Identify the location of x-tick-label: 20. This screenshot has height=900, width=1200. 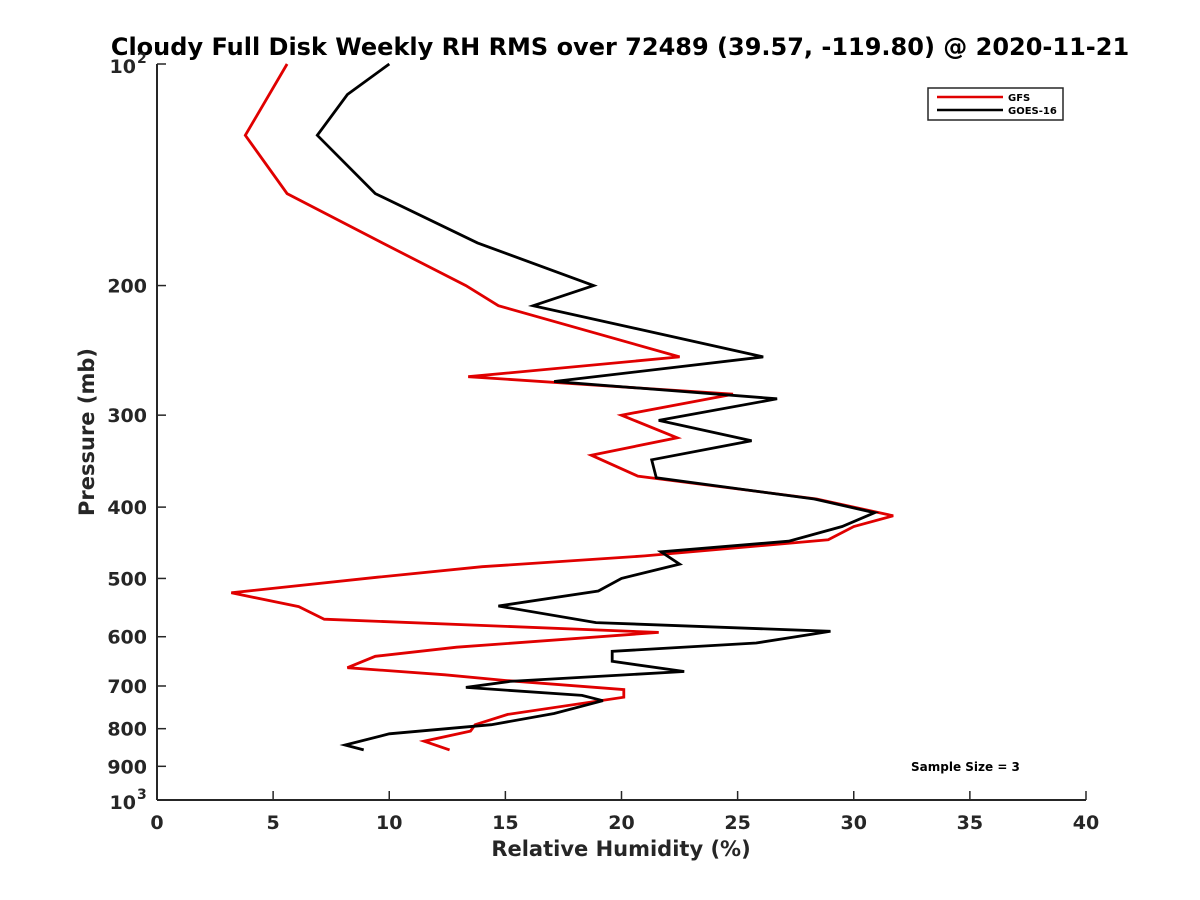
(621, 823).